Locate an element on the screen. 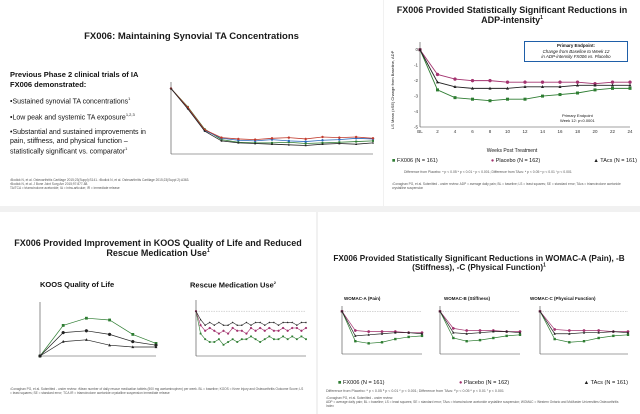 The width and height of the screenshot is (640, 414). koos-chart is located at coordinates (98, 330).